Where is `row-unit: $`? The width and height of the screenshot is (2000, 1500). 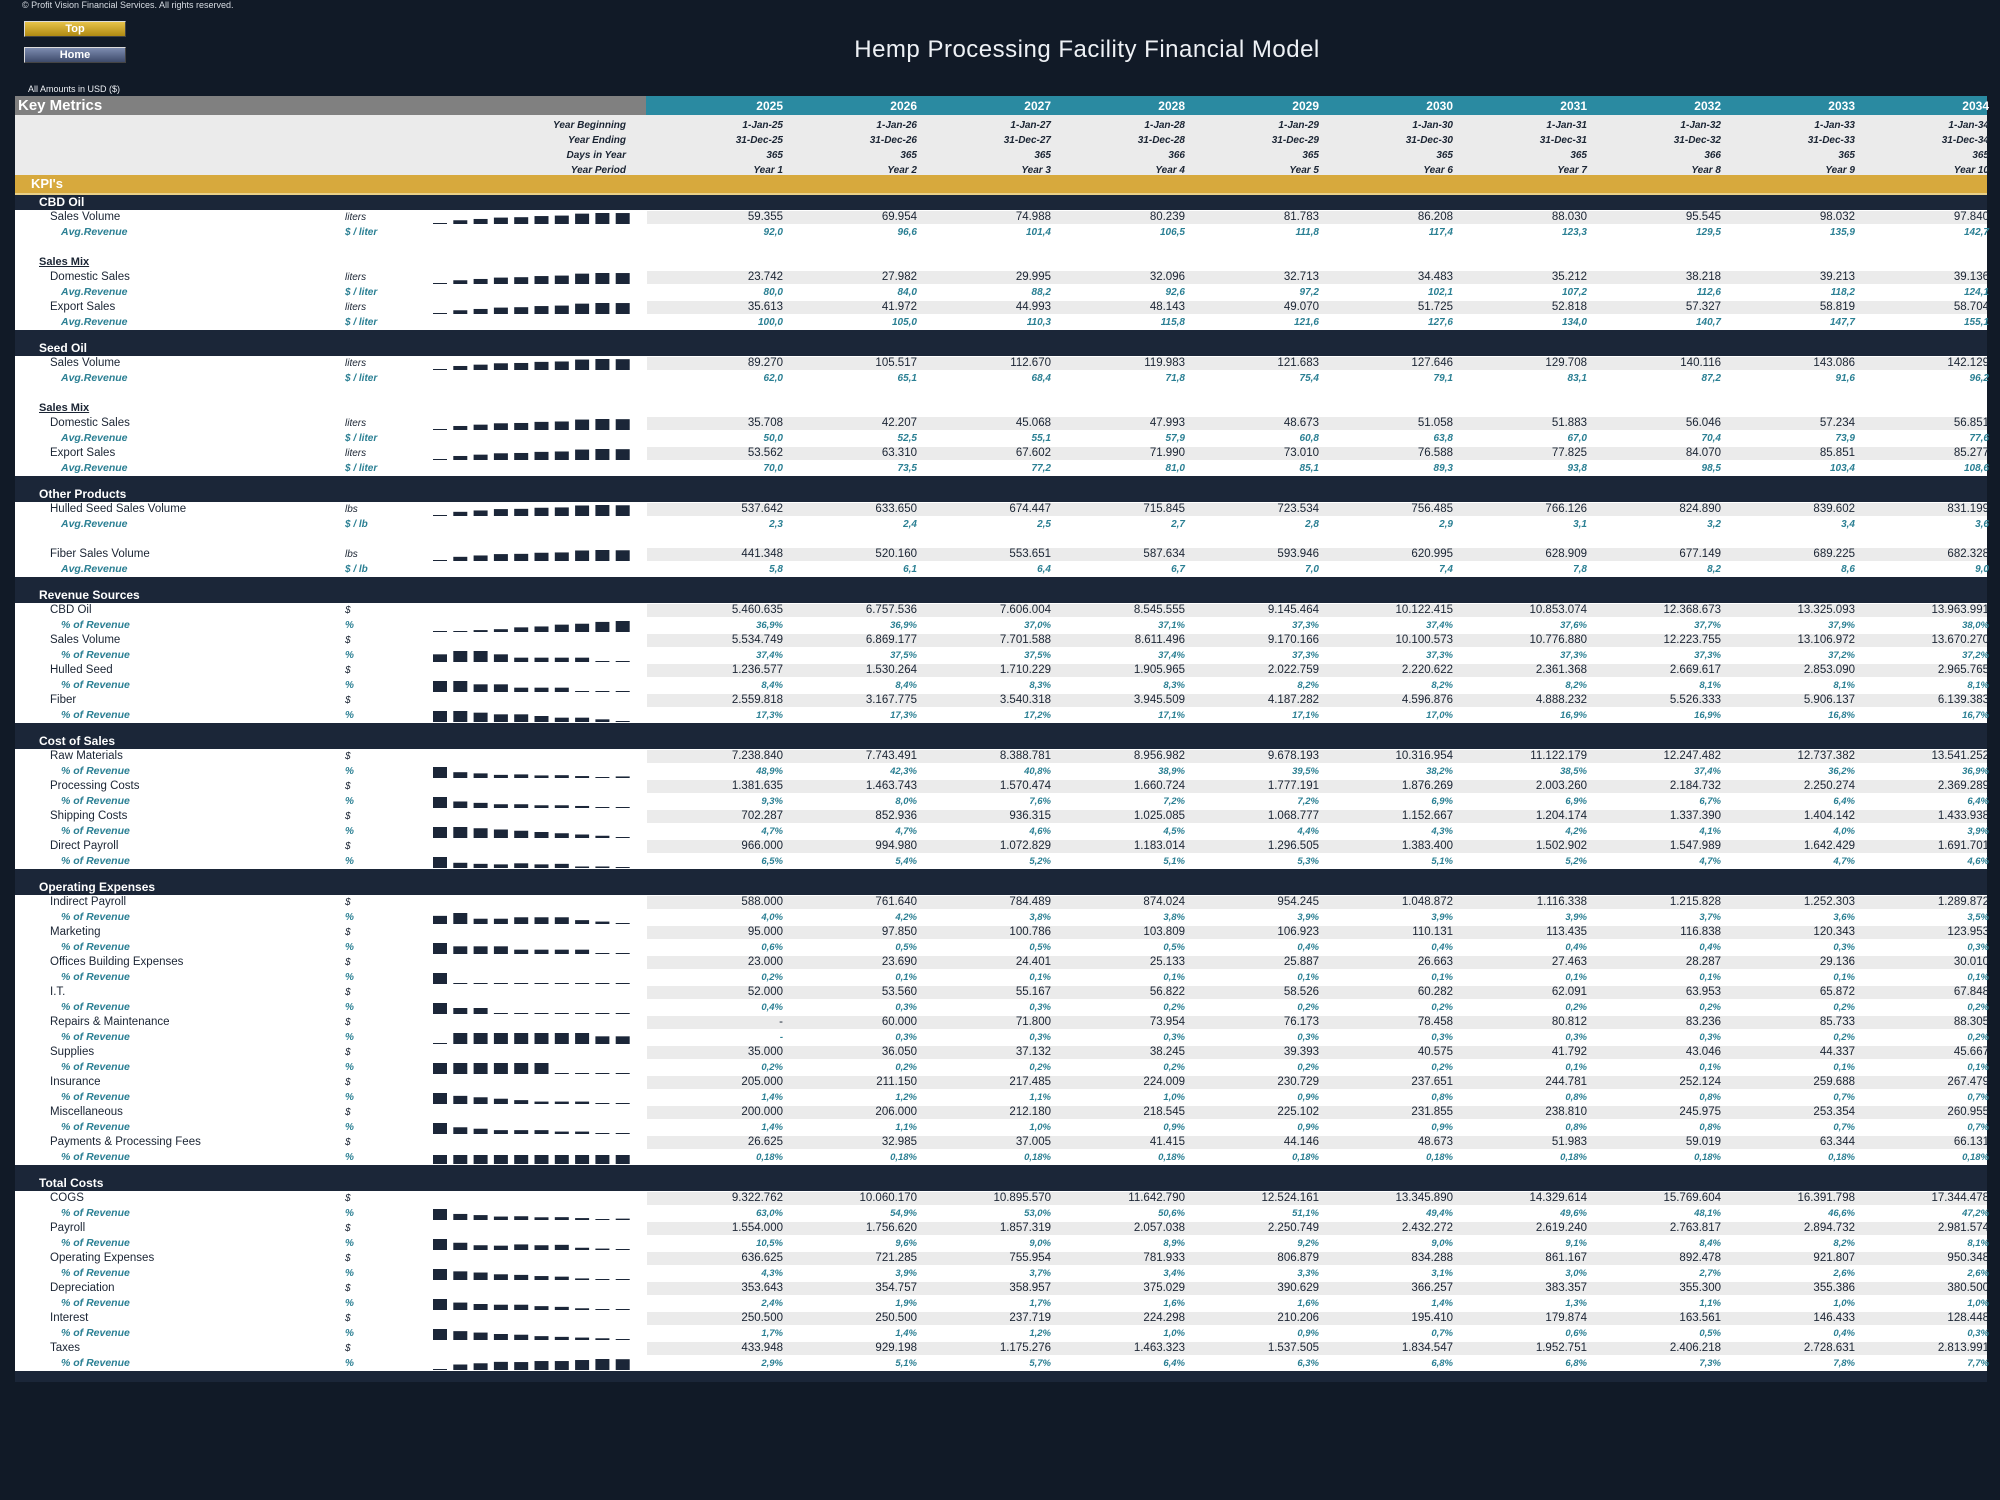
row-unit: $ is located at coordinates (348, 700).